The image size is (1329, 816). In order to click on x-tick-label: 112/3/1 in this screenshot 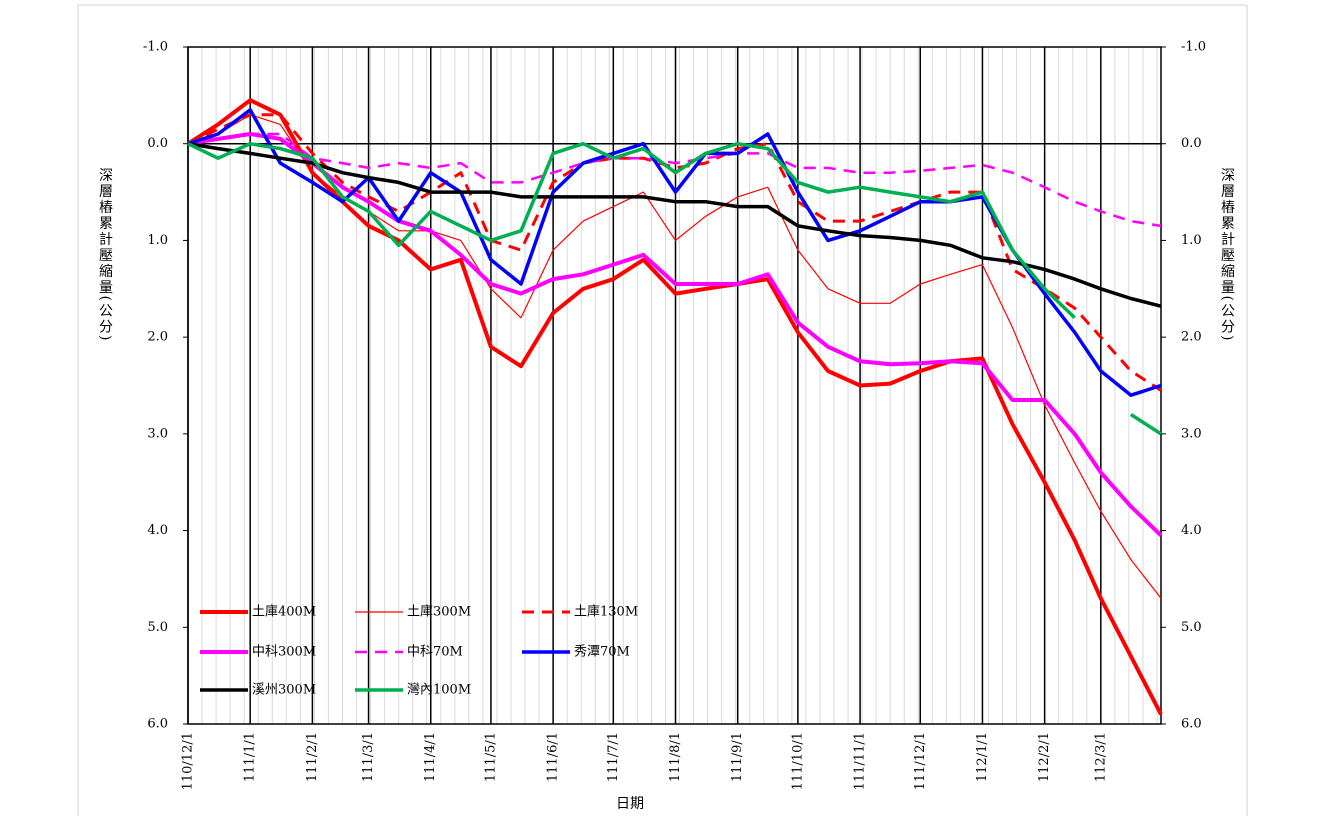, I will do `click(1100, 757)`.